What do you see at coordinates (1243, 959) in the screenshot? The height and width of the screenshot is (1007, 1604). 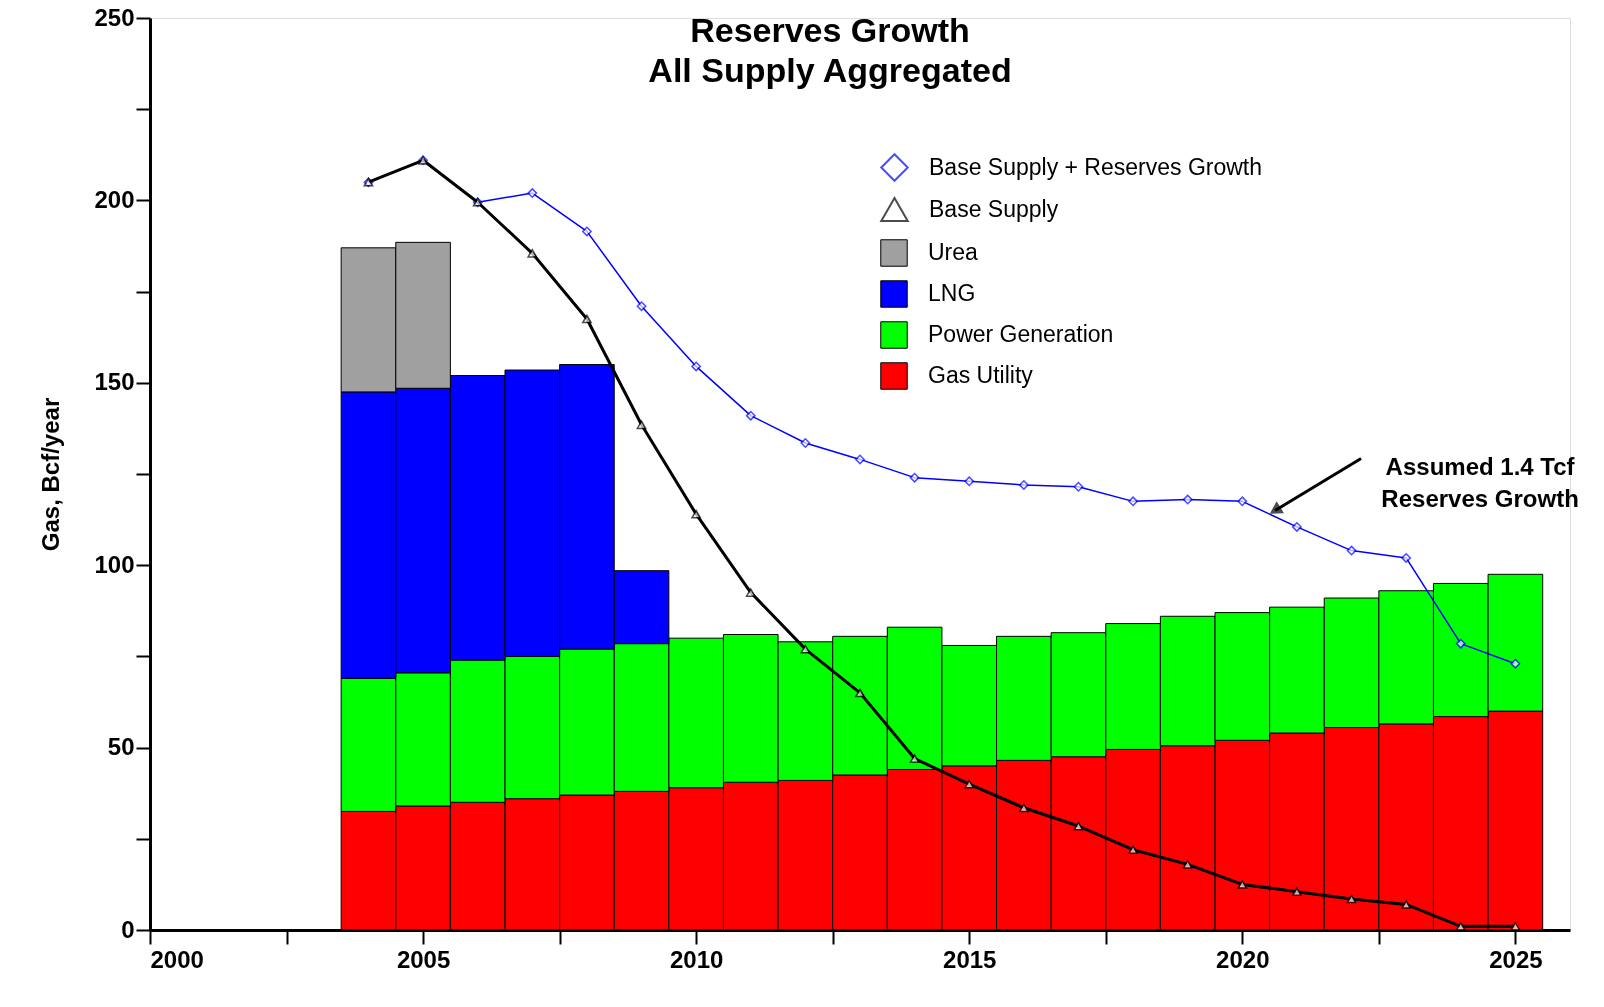 I see `x-tick-label: 2020` at bounding box center [1243, 959].